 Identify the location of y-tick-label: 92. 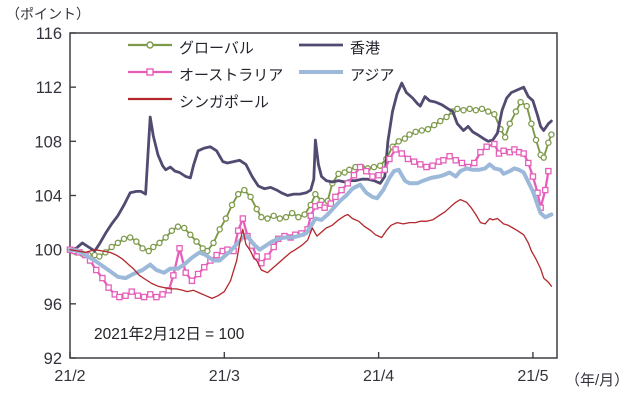
(53, 359).